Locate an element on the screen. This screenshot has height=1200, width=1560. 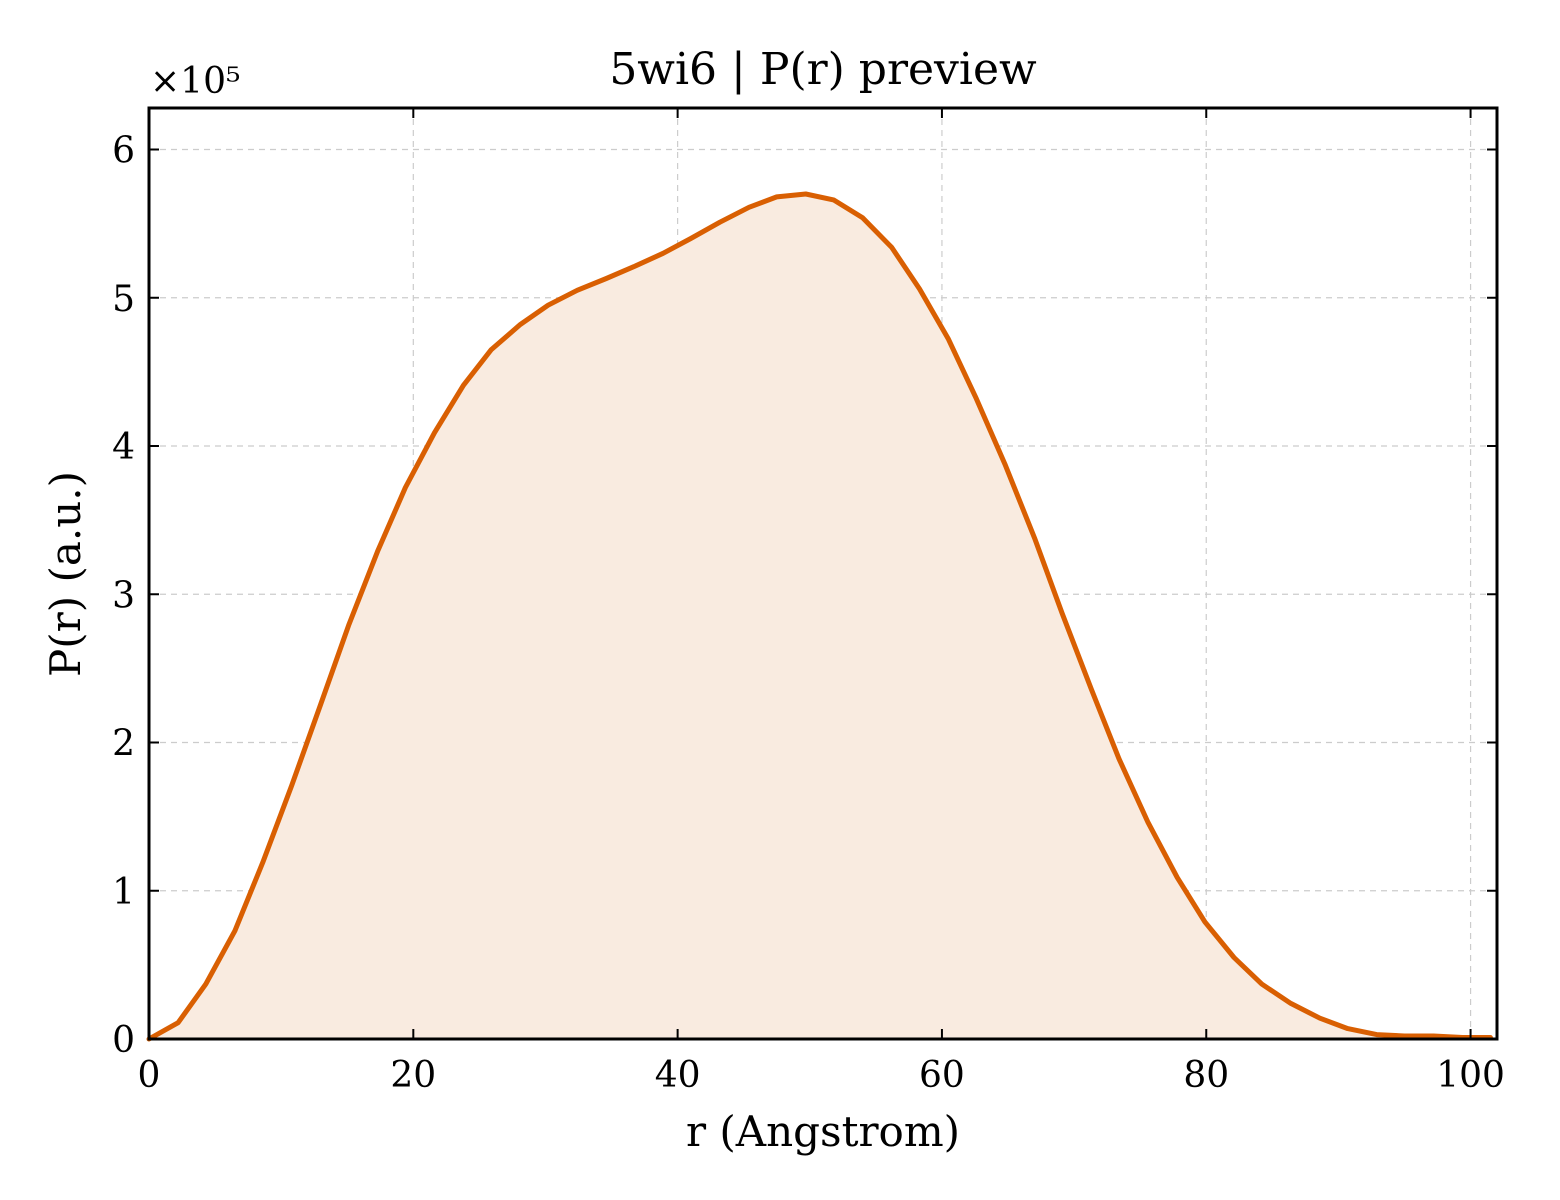
y-tick-label: 2 is located at coordinates (123, 744).